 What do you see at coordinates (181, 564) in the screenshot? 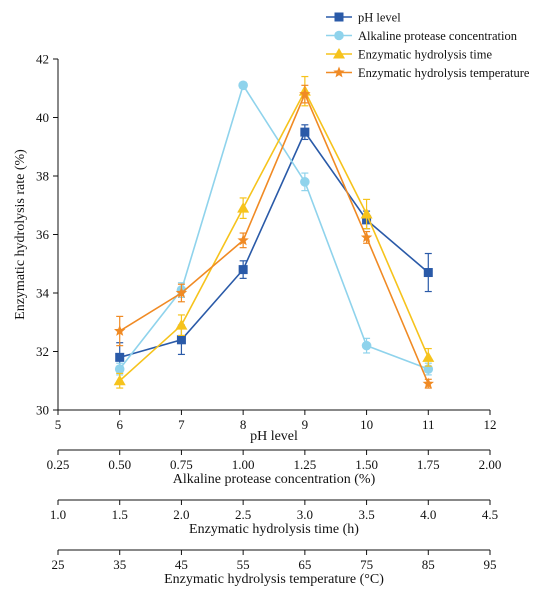
I see `x-tick-label: 45` at bounding box center [181, 564].